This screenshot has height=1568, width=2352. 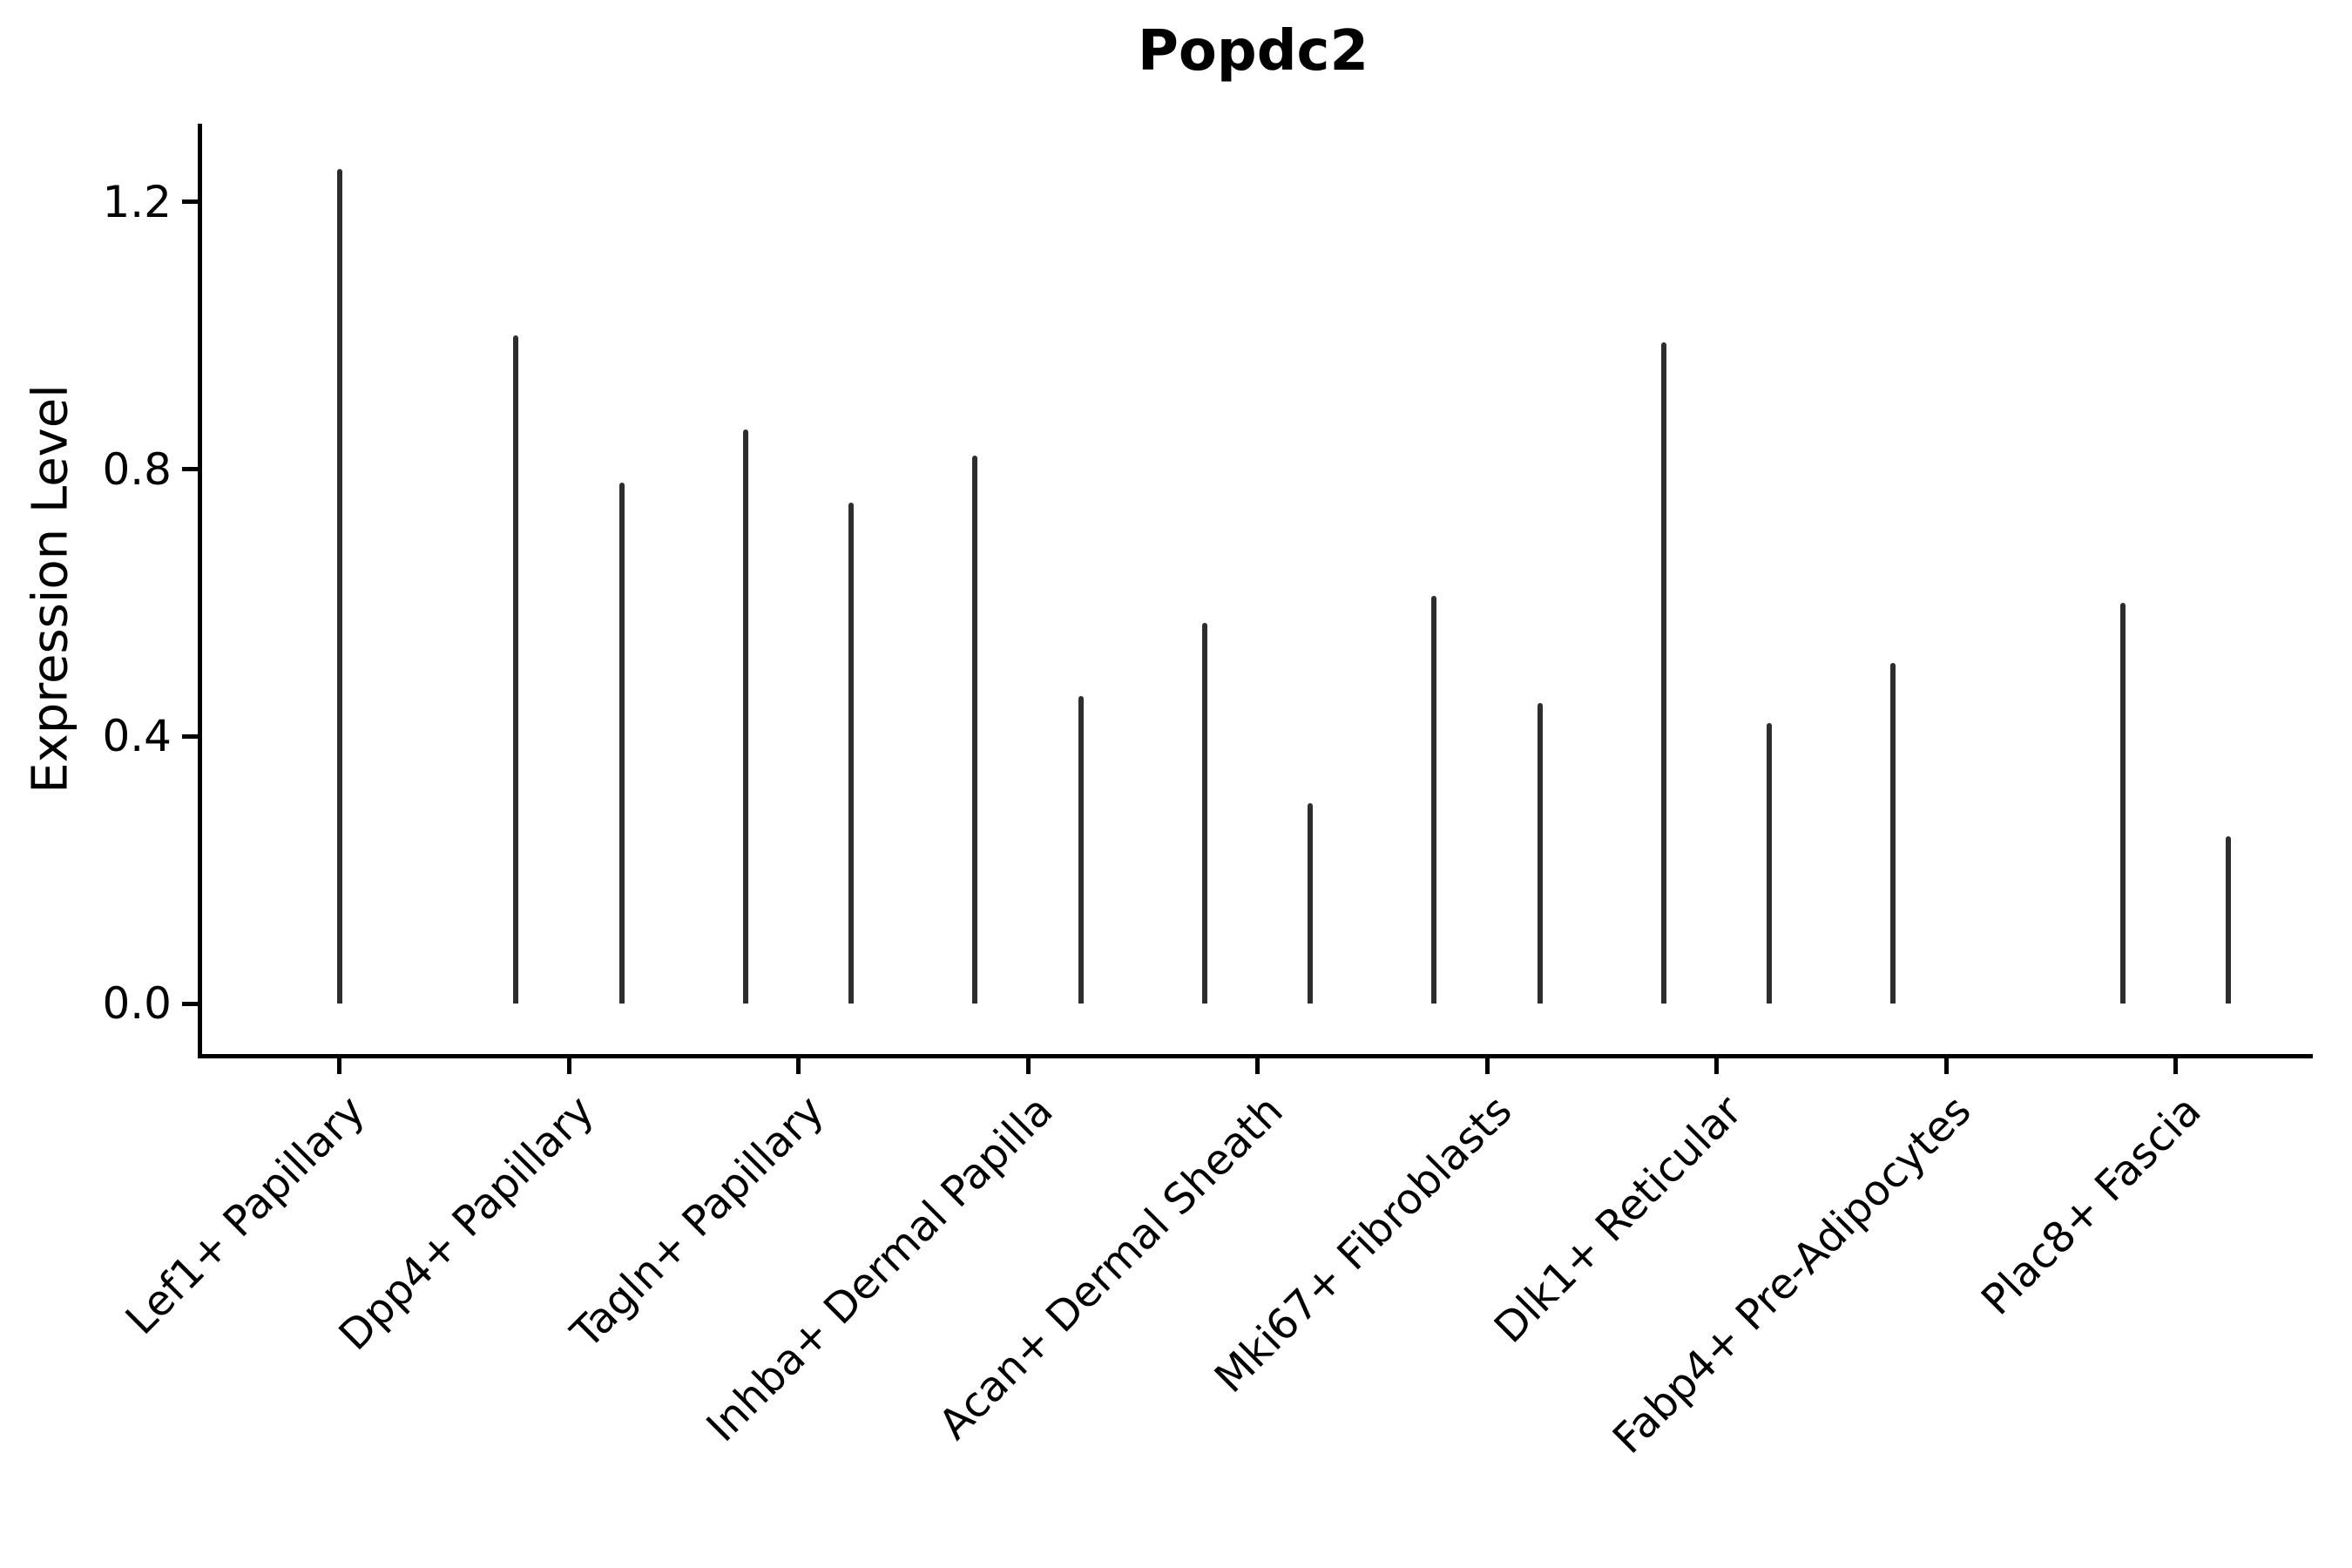 What do you see at coordinates (2091, 1205) in the screenshot?
I see `x-tick-label: Plac8+ Fascia` at bounding box center [2091, 1205].